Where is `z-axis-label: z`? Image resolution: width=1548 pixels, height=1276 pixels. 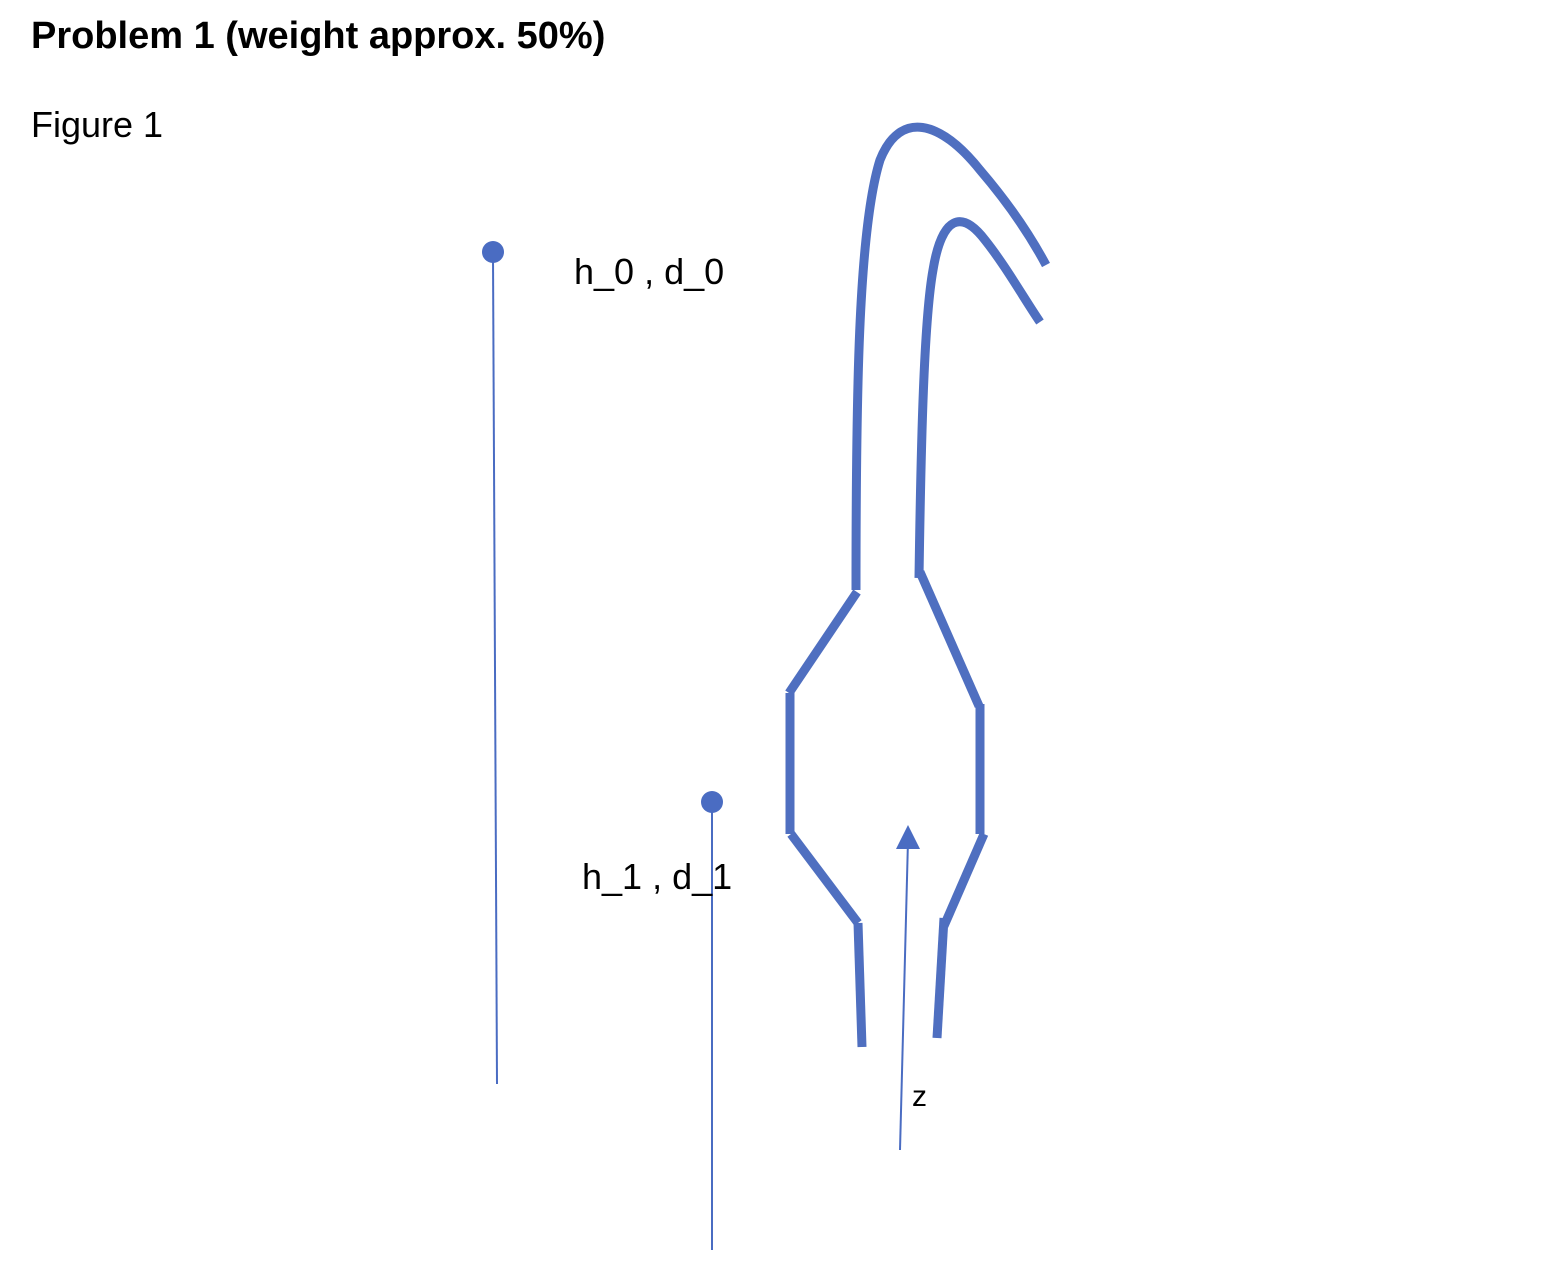
z-axis-label: z is located at coordinates (919, 1096).